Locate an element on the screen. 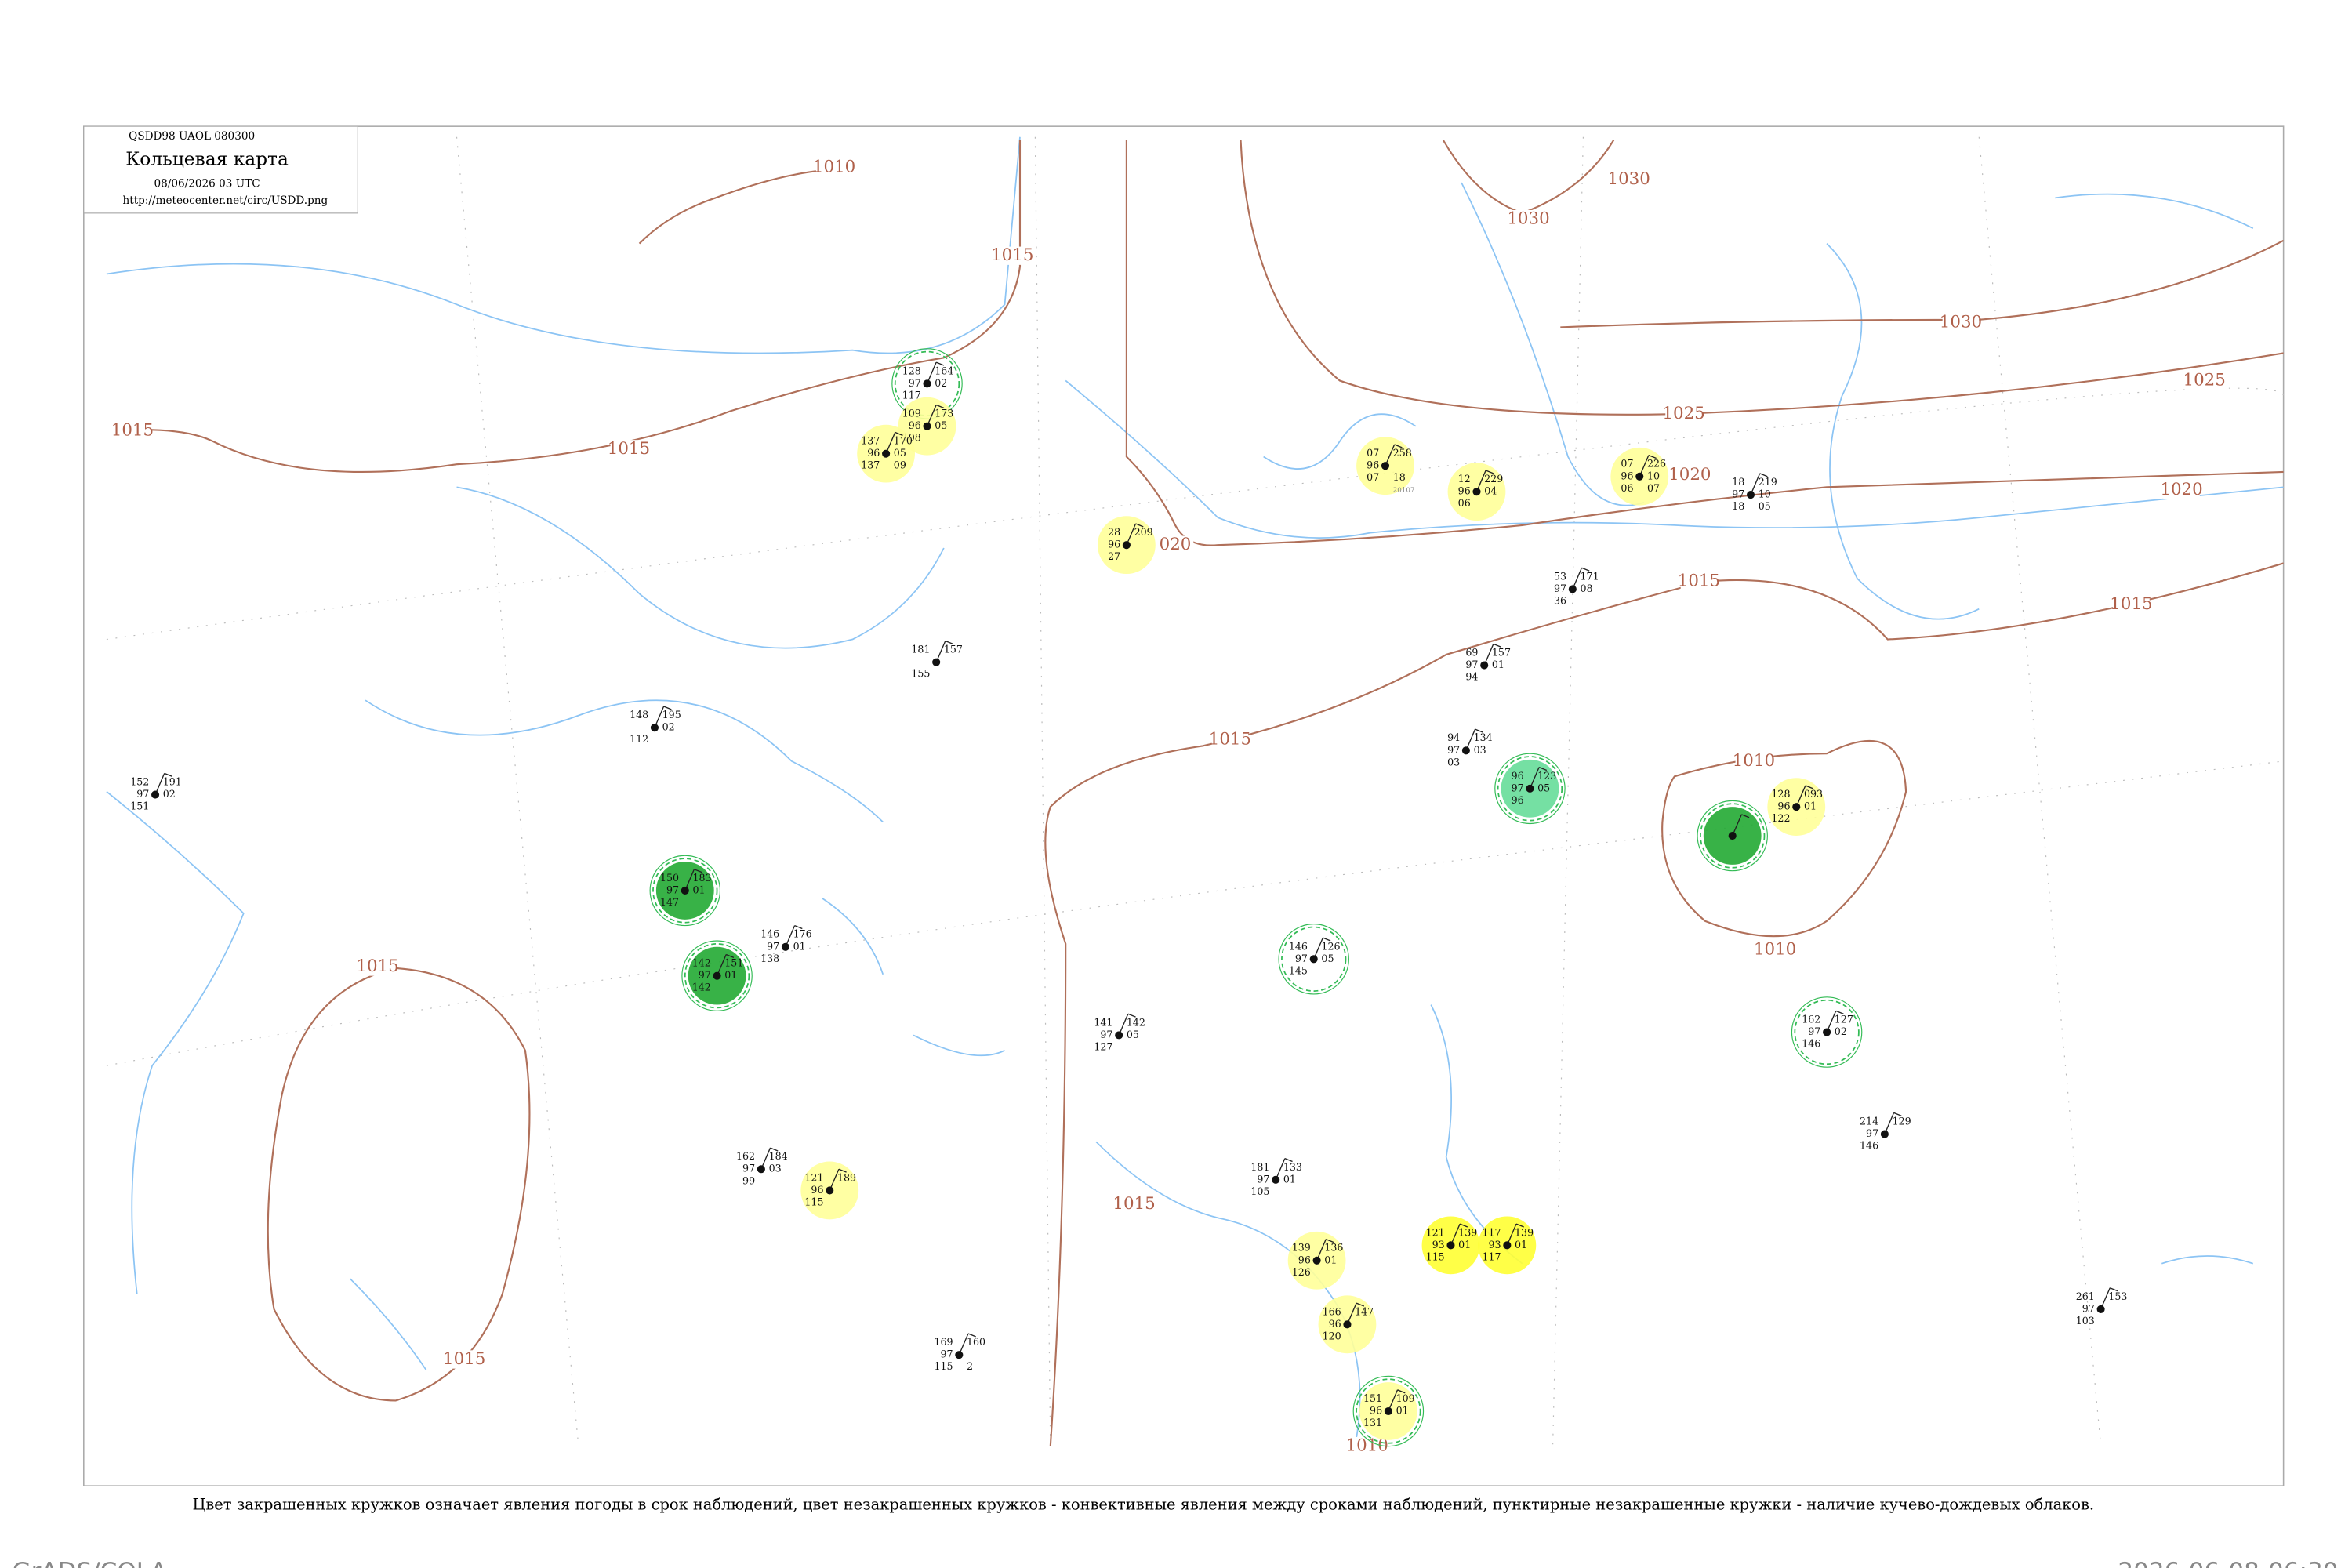  header-title: Кольцевая карта is located at coordinates (207, 158).